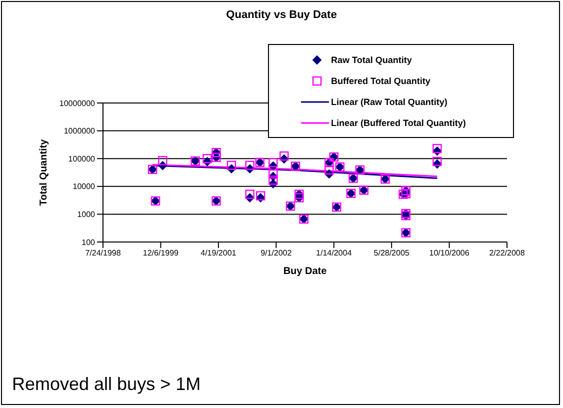  Describe the element at coordinates (44, 172) in the screenshot. I see `y-axis-title: Total Quantity` at that location.